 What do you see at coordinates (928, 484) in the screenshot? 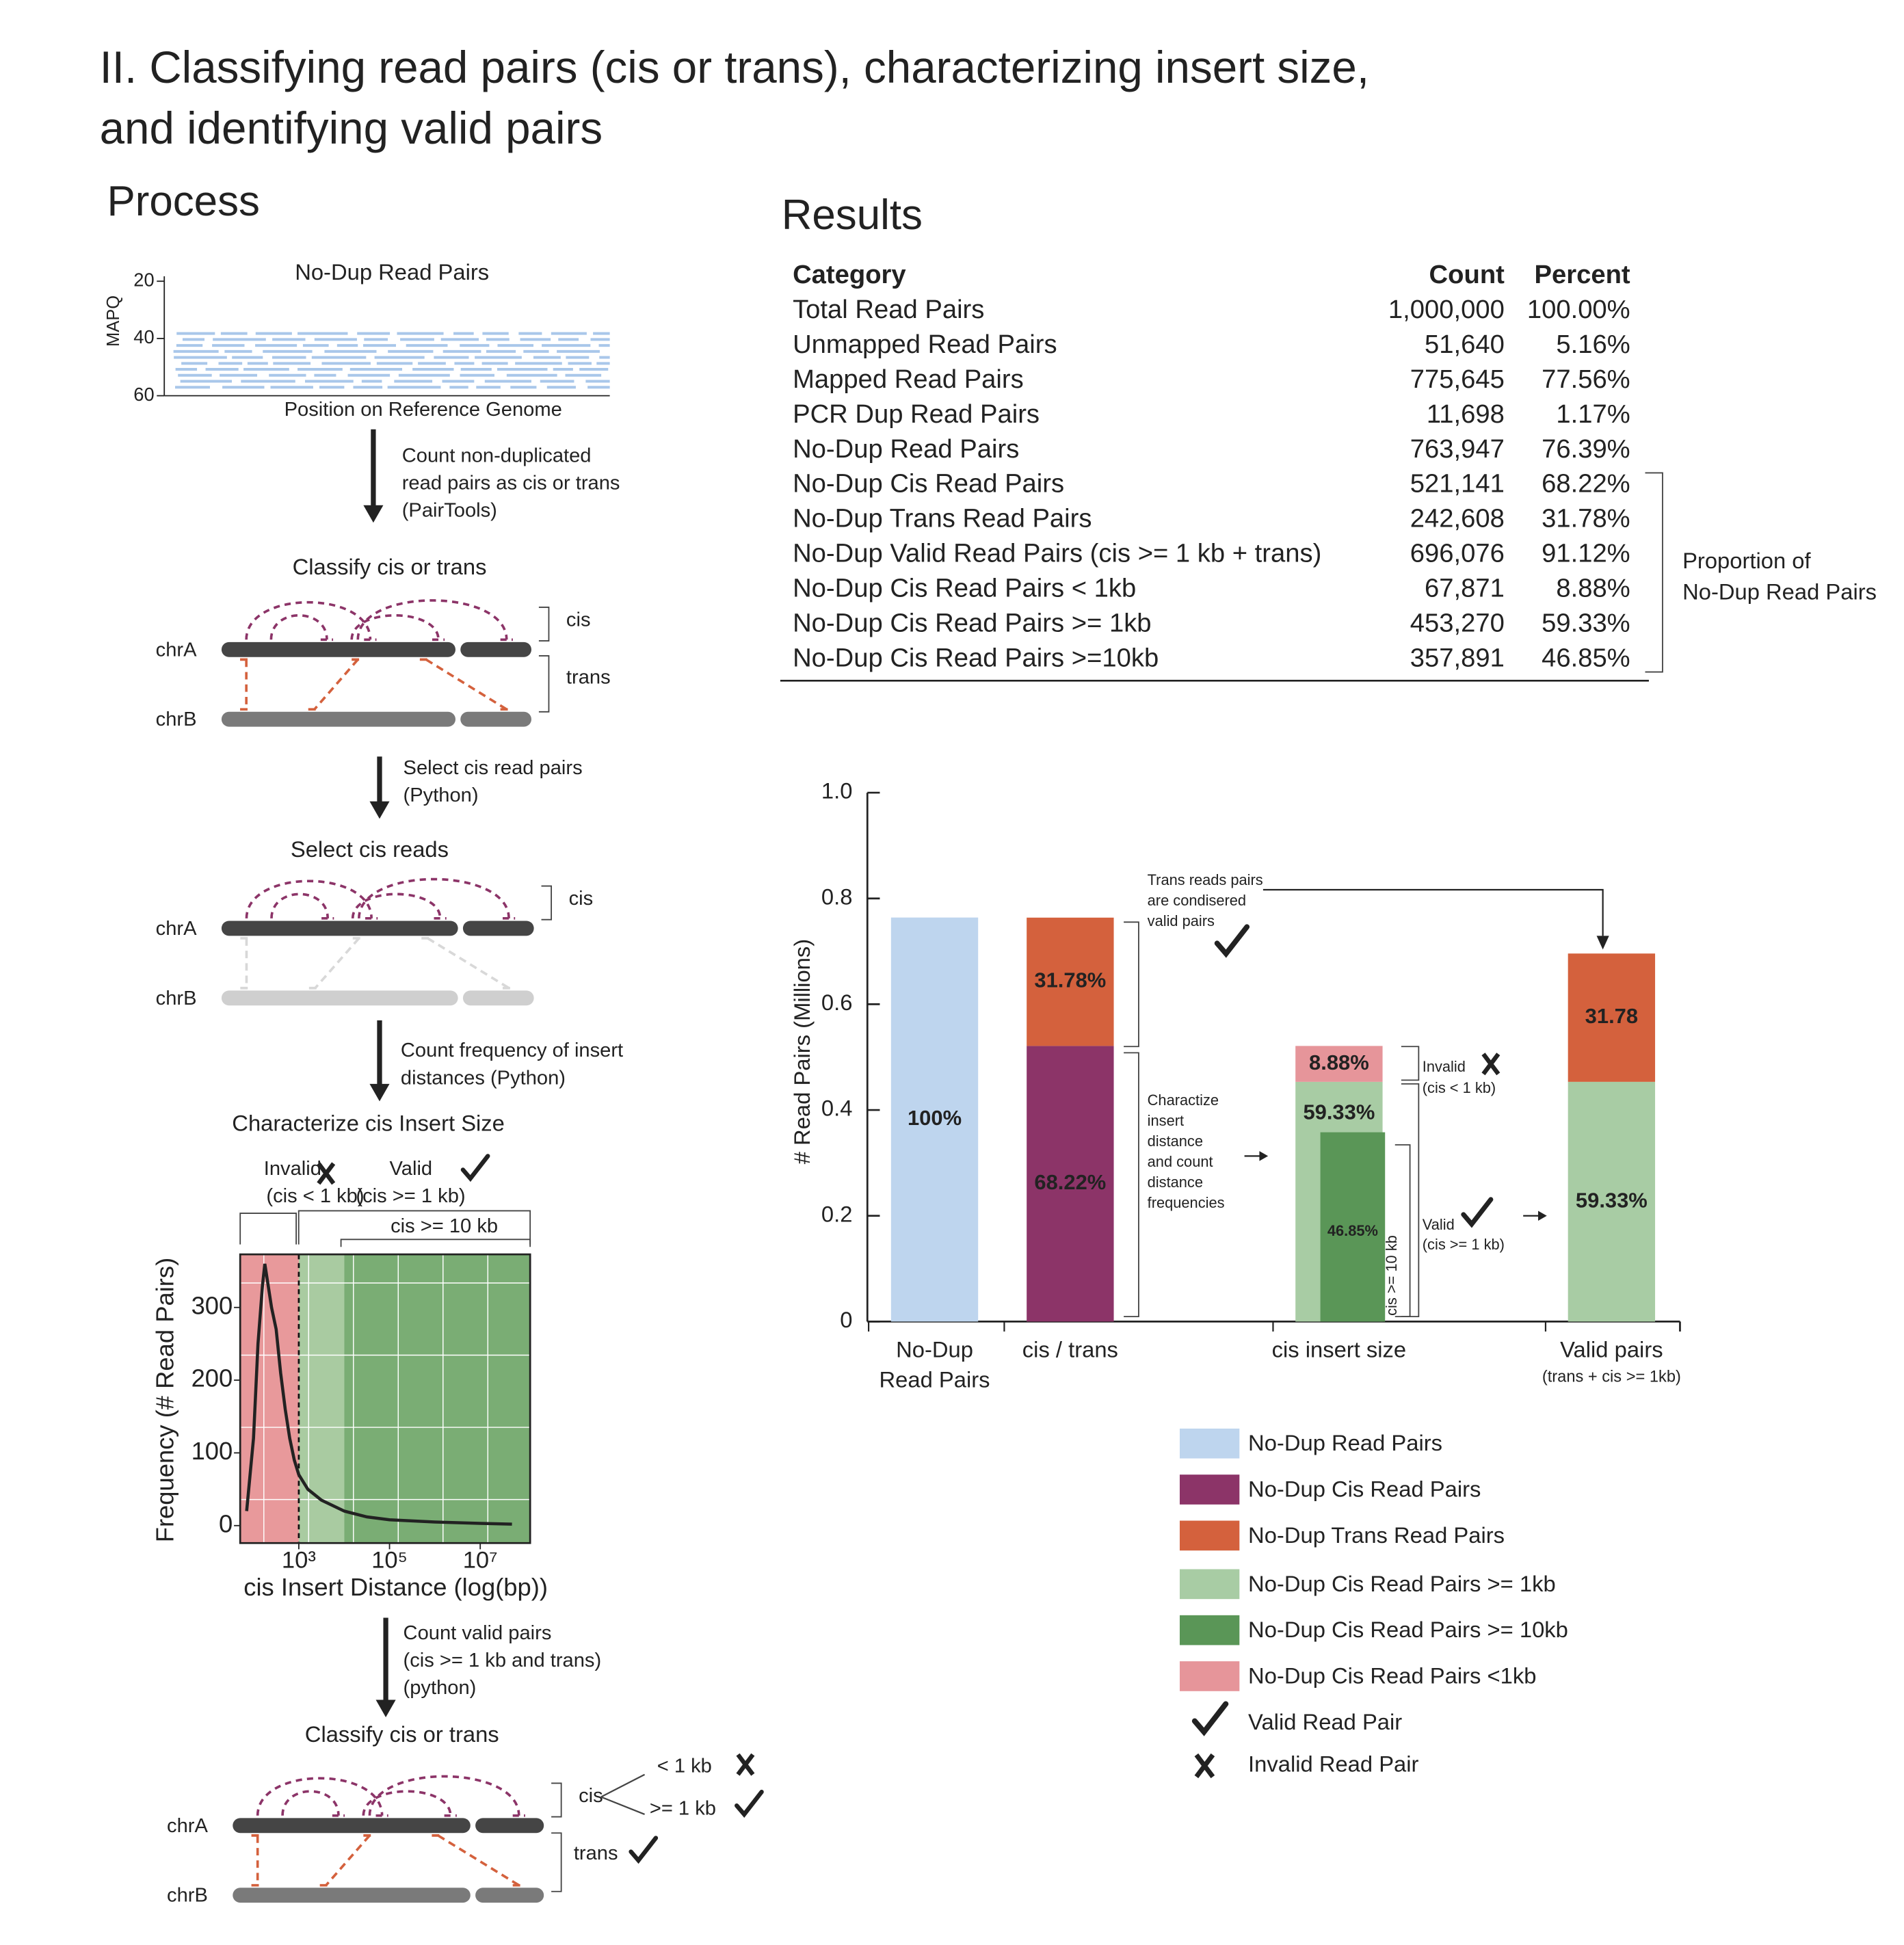
I see `table-cell: No-Dup Cis Read Pairs` at bounding box center [928, 484].